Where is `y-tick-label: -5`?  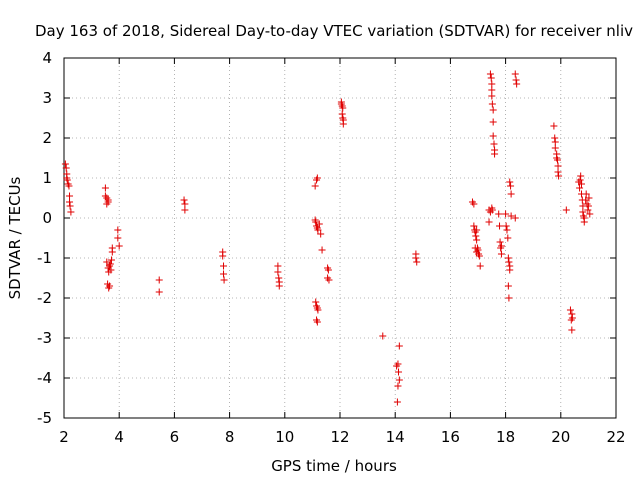
y-tick-label: -5 is located at coordinates (44, 418).